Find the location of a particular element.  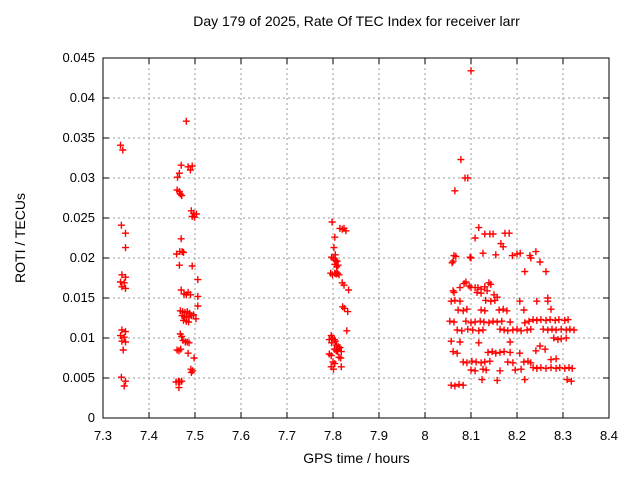

y-tick-label: 0.045 is located at coordinates (78, 57).